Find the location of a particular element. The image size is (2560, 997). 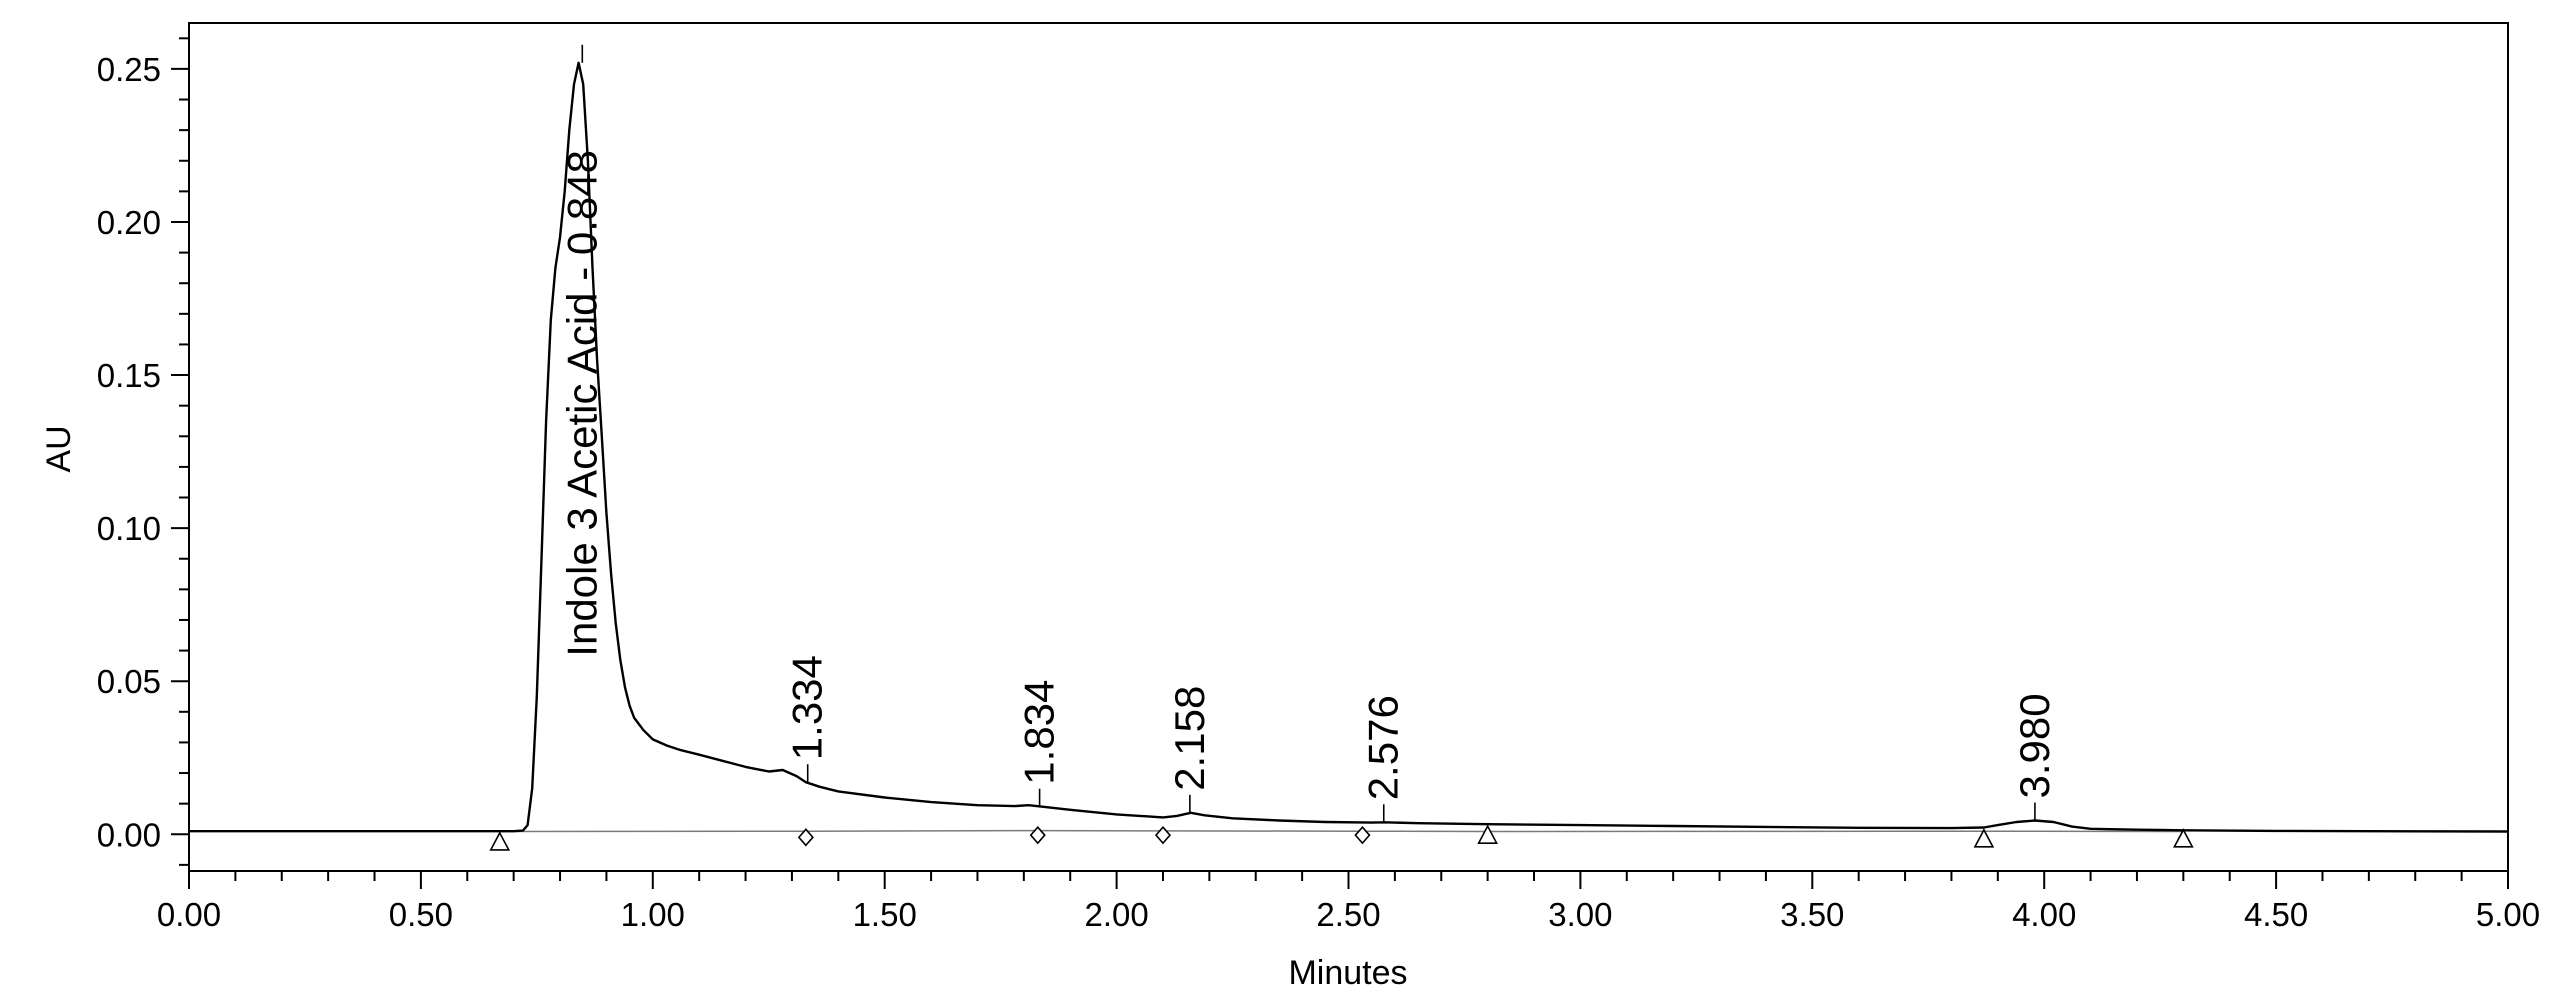

x-tick-label: 3.50 is located at coordinates (1812, 914).